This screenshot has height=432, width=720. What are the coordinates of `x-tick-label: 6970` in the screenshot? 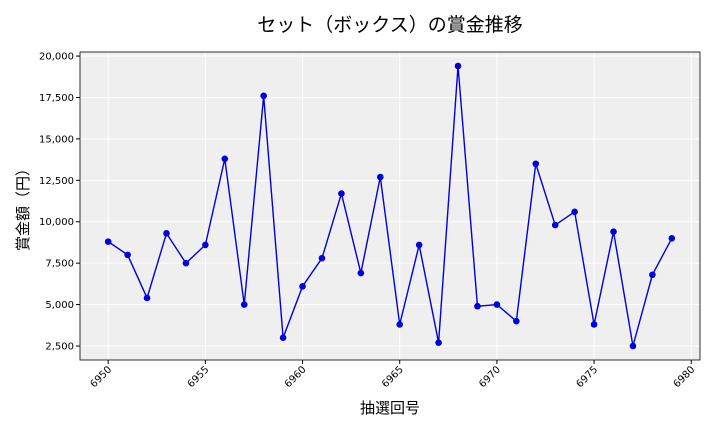 It's located at (490, 377).